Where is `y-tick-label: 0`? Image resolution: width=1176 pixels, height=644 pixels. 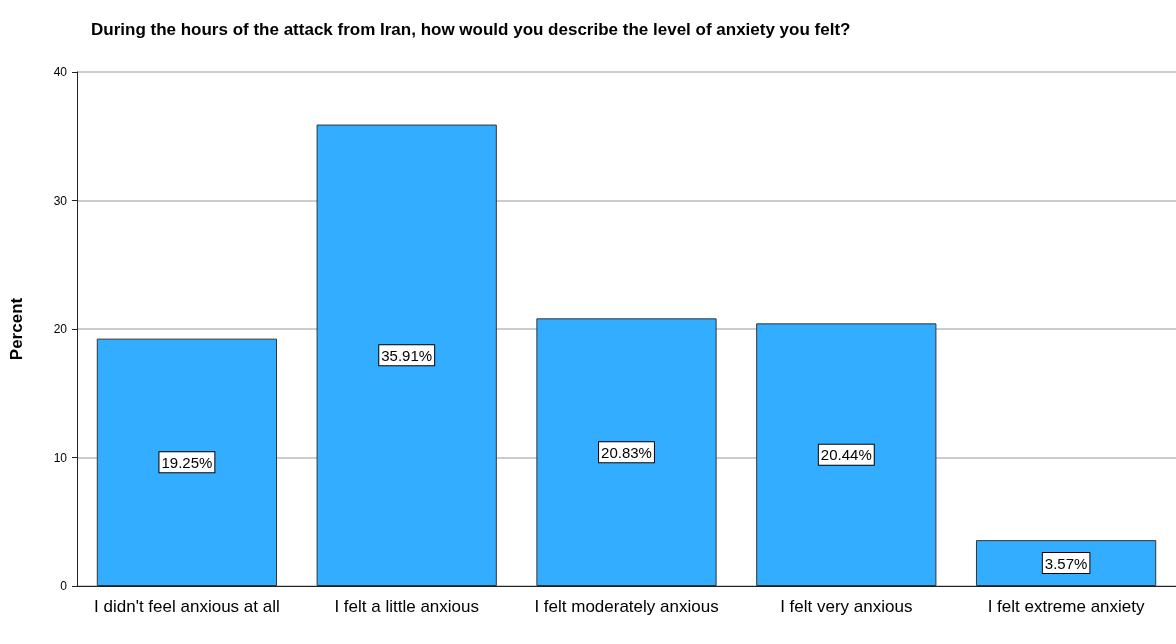 y-tick-label: 0 is located at coordinates (64, 586).